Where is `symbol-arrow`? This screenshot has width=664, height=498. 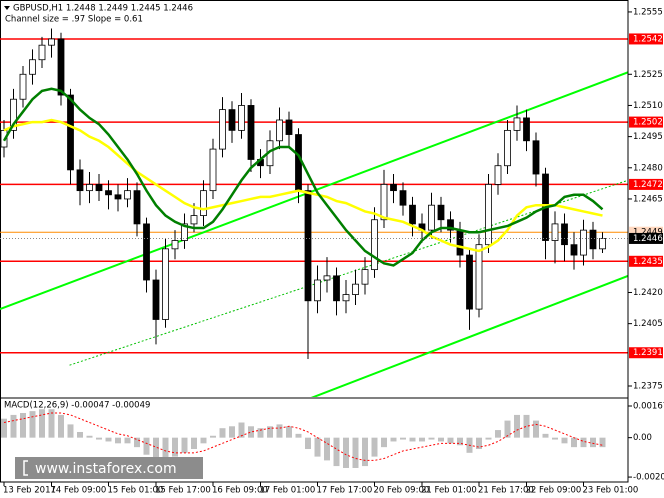 symbol-arrow is located at coordinates (7, 8).